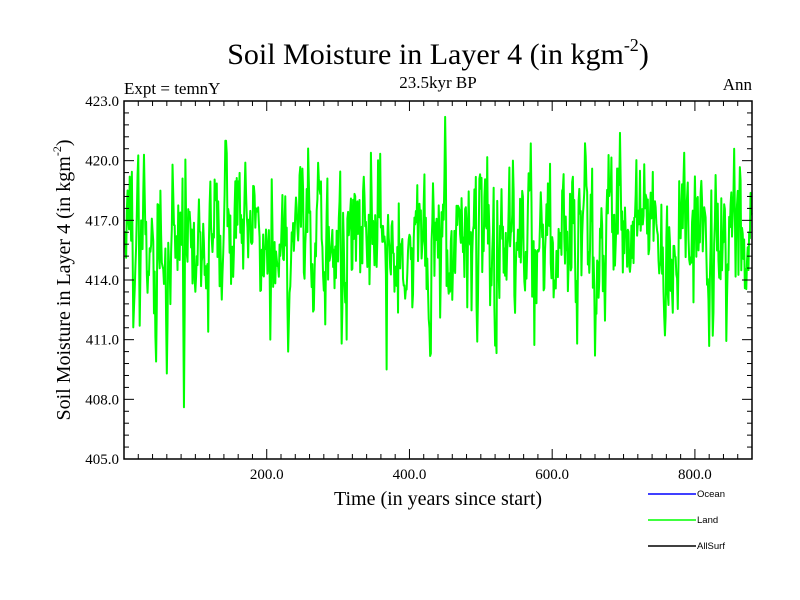  What do you see at coordinates (172, 88) in the screenshot?
I see `experiment-label: Expt = temnY` at bounding box center [172, 88].